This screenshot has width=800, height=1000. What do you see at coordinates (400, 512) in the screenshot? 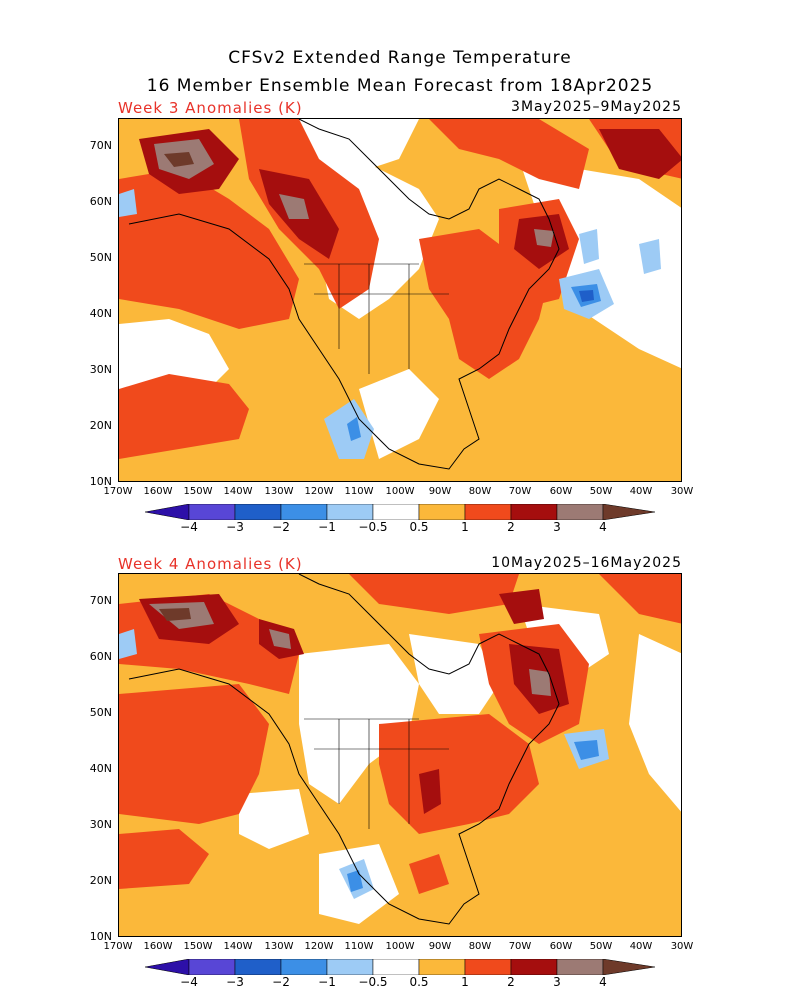
I see `colorbar-week3` at bounding box center [400, 512].